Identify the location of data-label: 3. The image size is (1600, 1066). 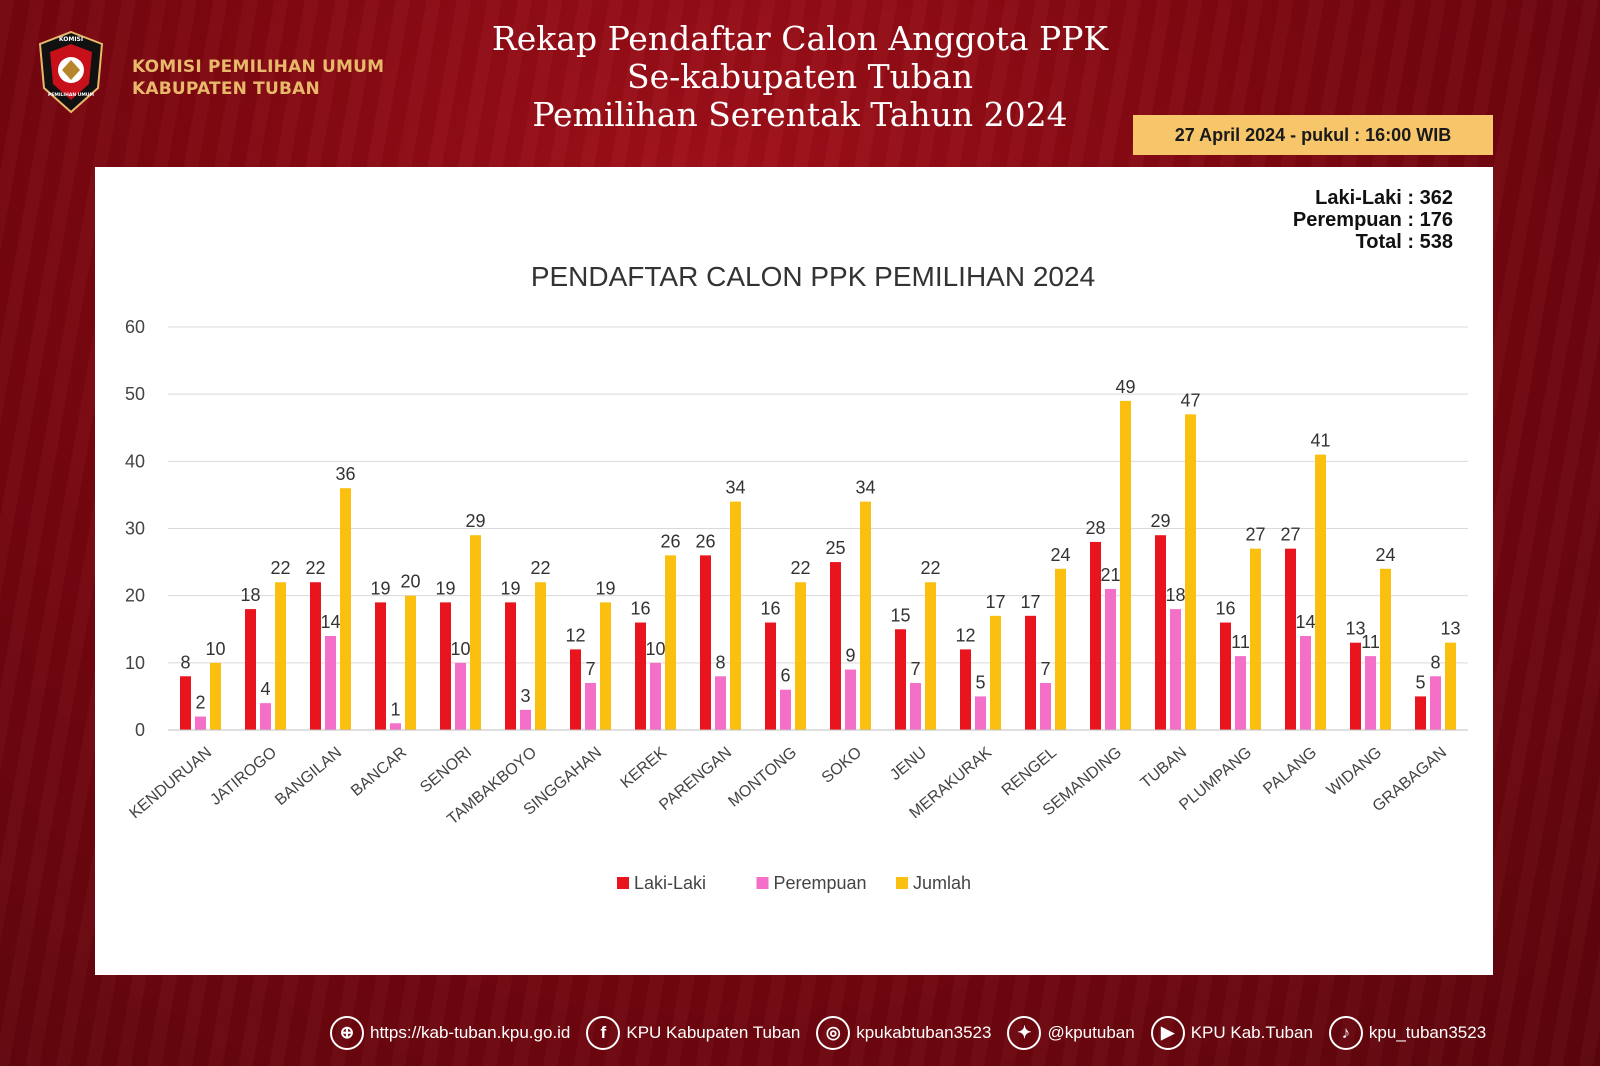
(525, 696).